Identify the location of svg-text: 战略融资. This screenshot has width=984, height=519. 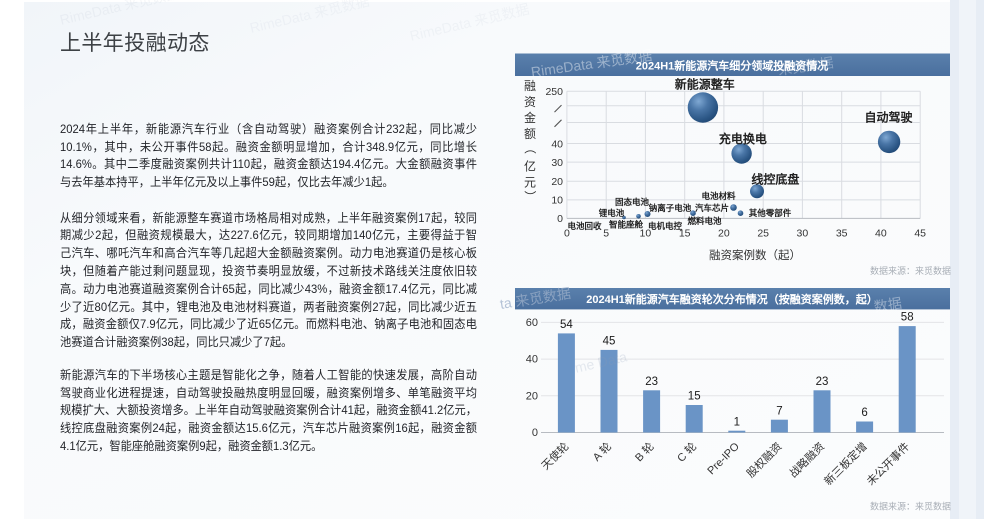
(806, 459).